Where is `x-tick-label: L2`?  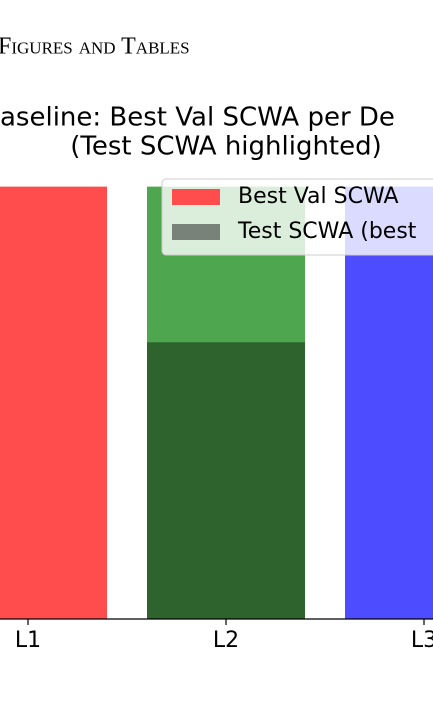 x-tick-label: L2 is located at coordinates (226, 640).